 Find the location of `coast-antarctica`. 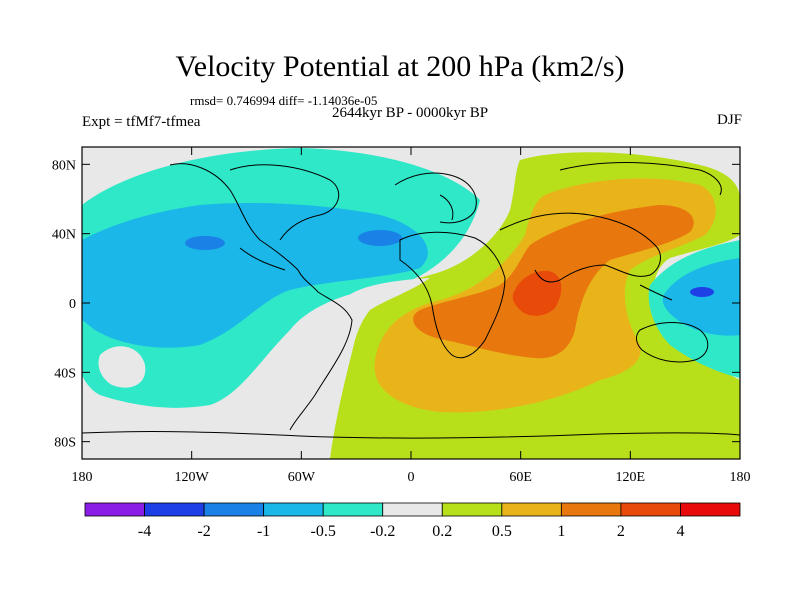

coast-antarctica is located at coordinates (411, 435).